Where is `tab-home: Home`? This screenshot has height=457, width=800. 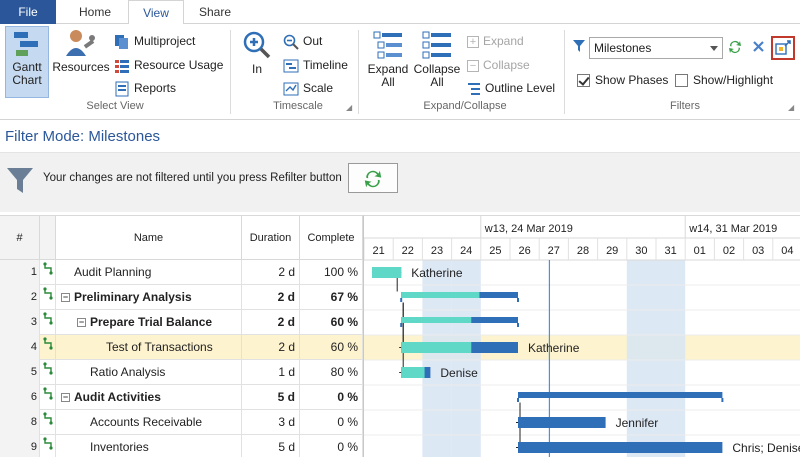 tab-home: Home is located at coordinates (94, 12).